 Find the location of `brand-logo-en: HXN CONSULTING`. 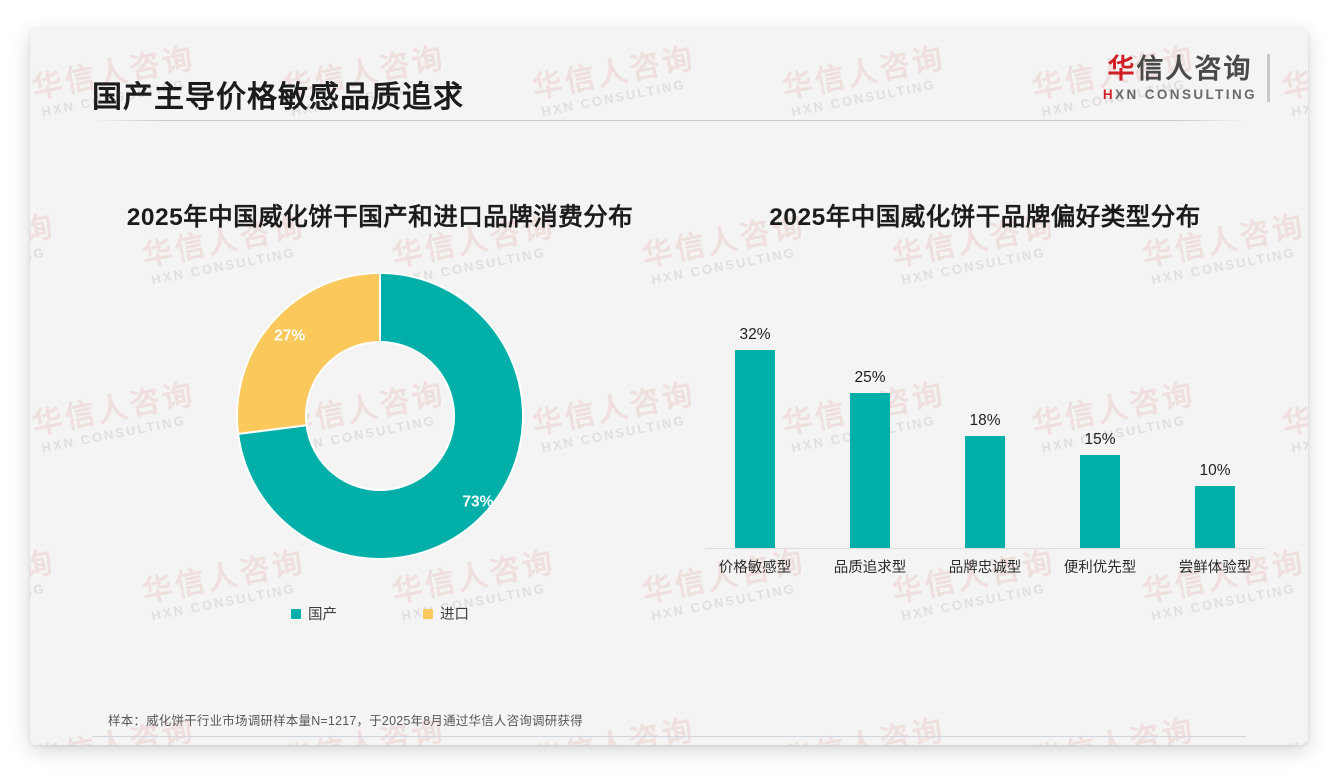

brand-logo-en: HXN CONSULTING is located at coordinates (1180, 94).